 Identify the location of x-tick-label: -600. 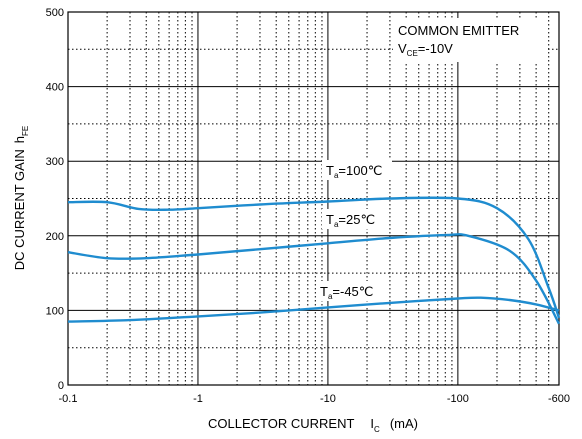
(559, 399).